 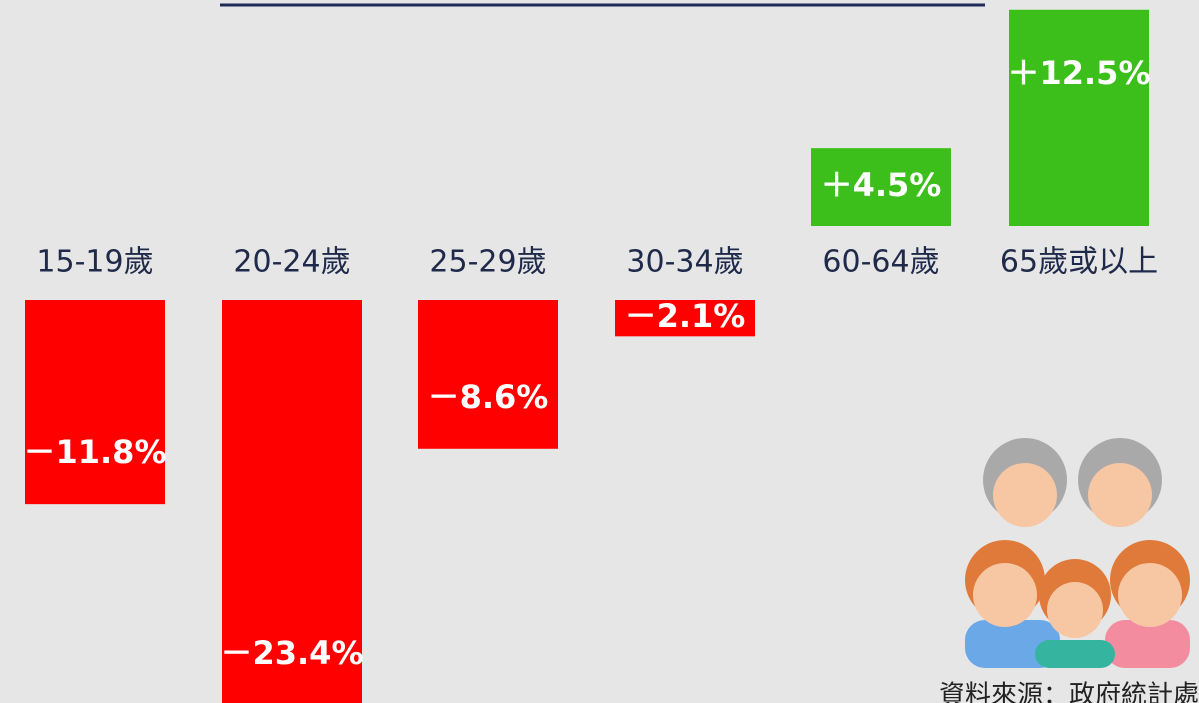 What do you see at coordinates (1069, 692) in the screenshot?
I see `source-note: 資料來源：政府統計處` at bounding box center [1069, 692].